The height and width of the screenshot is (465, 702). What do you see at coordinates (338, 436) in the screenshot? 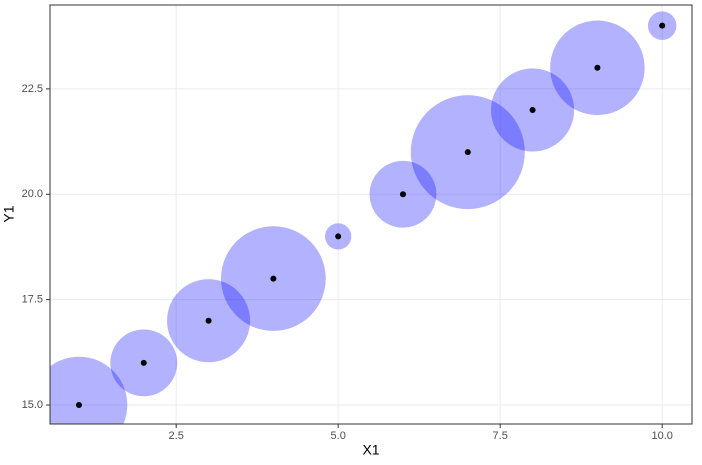
I see `x-tick-label: 5.0` at bounding box center [338, 436].